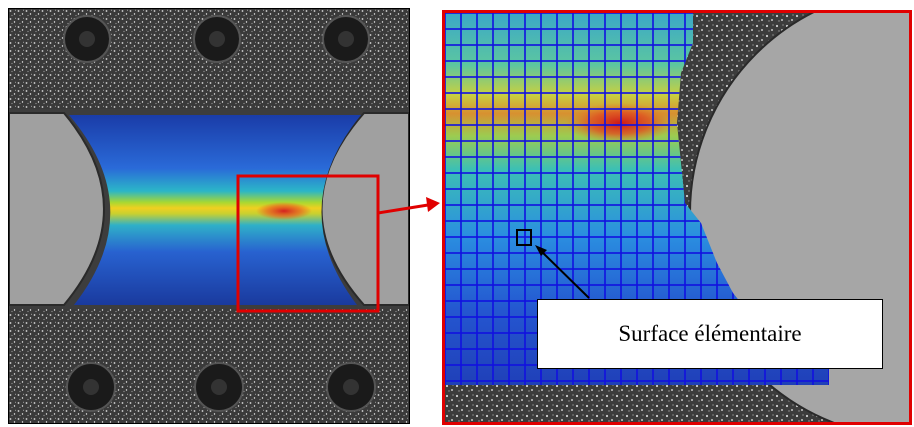  Describe the element at coordinates (308, 243) in the screenshot. I see `zoom-region-box` at that location.